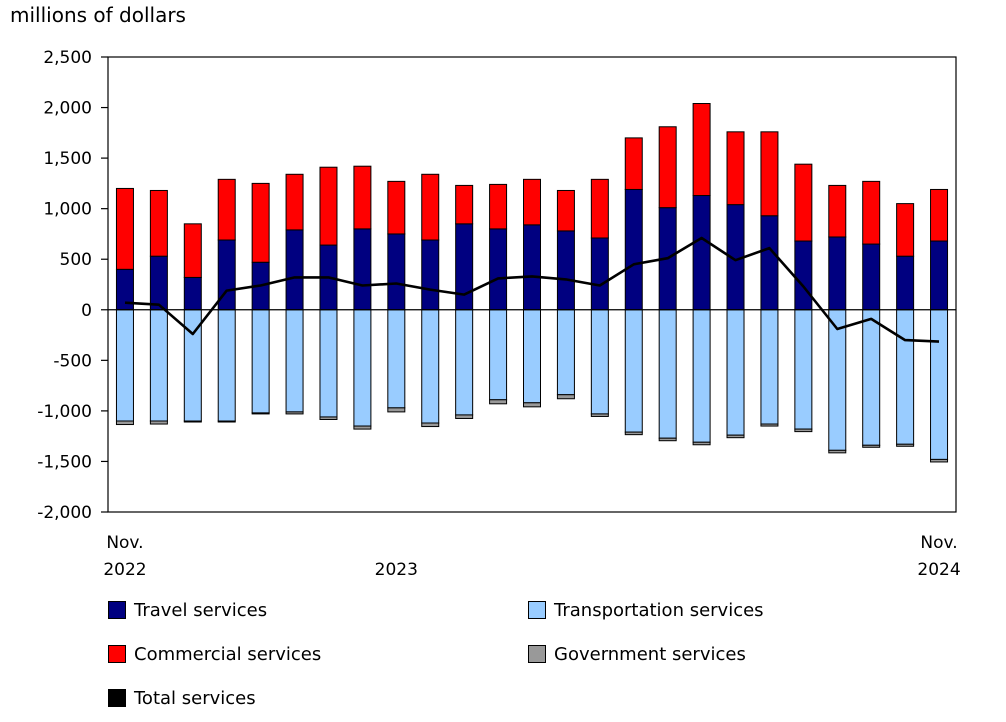 This screenshot has height=722, width=1006. I want to click on y-tick-label: 0, so click(86, 311).